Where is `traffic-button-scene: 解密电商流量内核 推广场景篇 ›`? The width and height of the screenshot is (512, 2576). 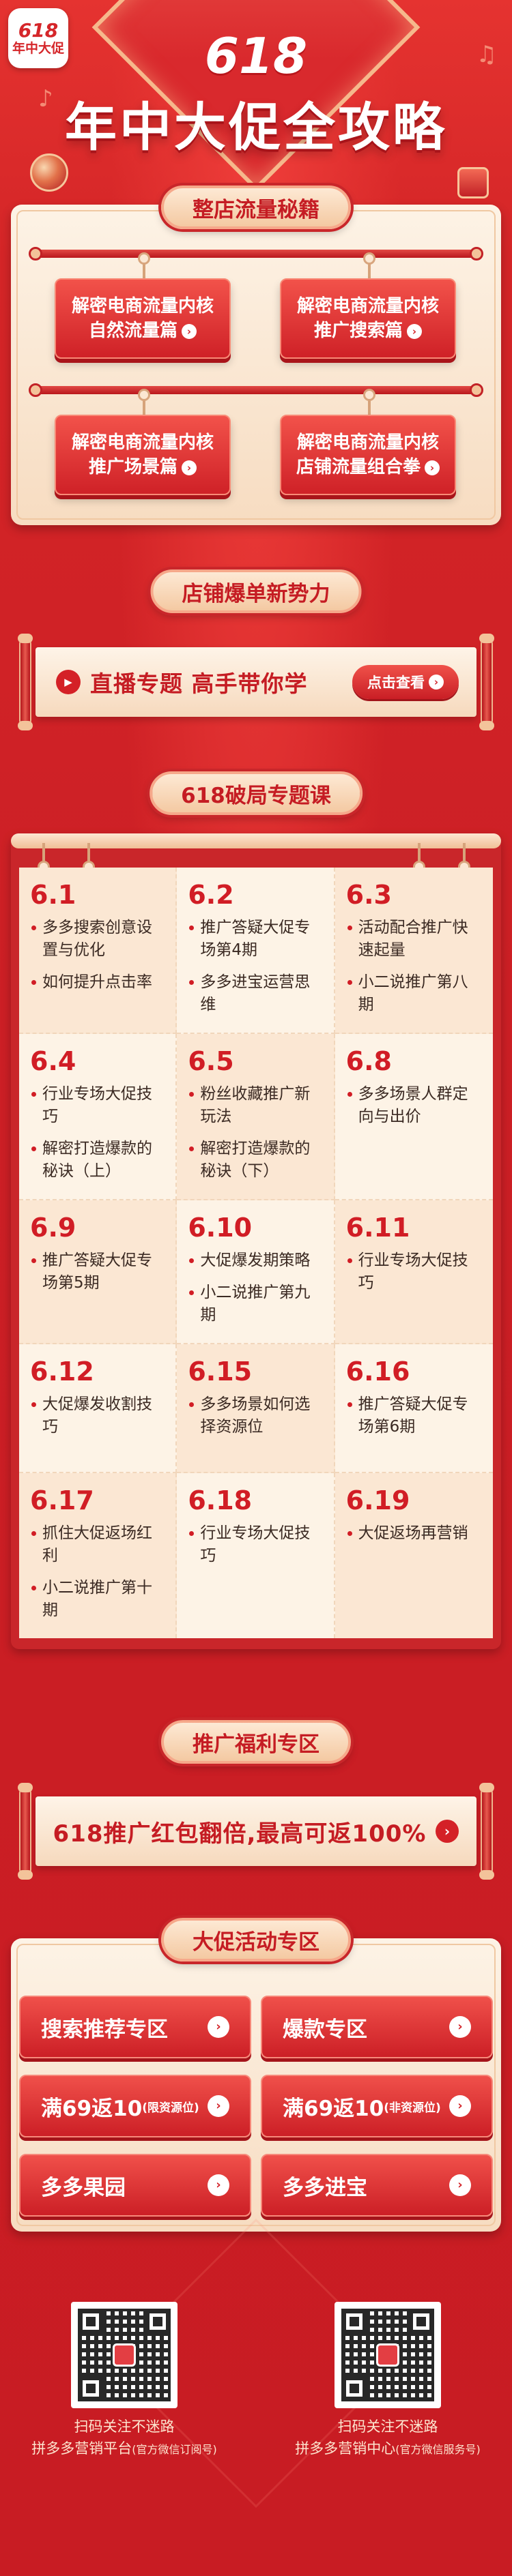
traffic-button-scene: 解密电商流量内核 推广场景篇 › is located at coordinates (143, 455).